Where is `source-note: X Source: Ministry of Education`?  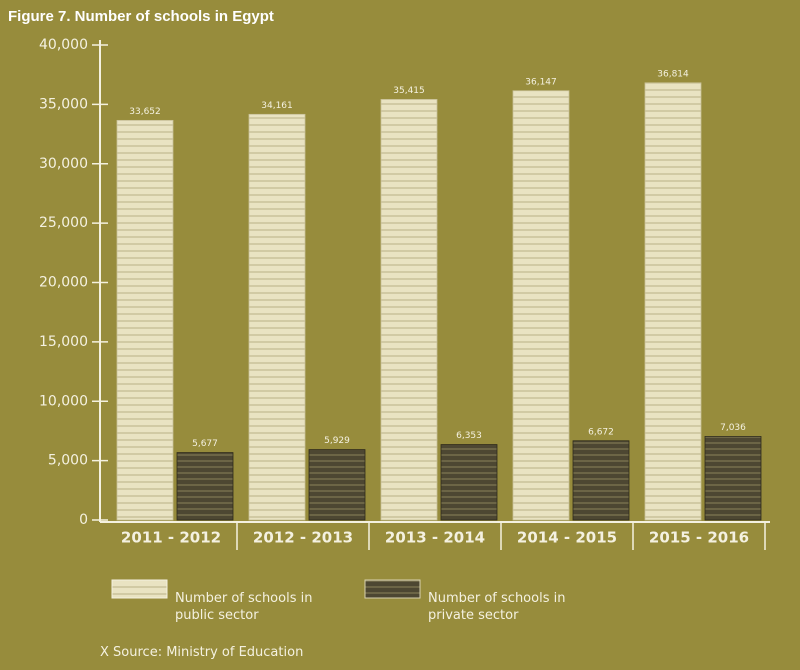 source-note: X Source: Ministry of Education is located at coordinates (202, 652).